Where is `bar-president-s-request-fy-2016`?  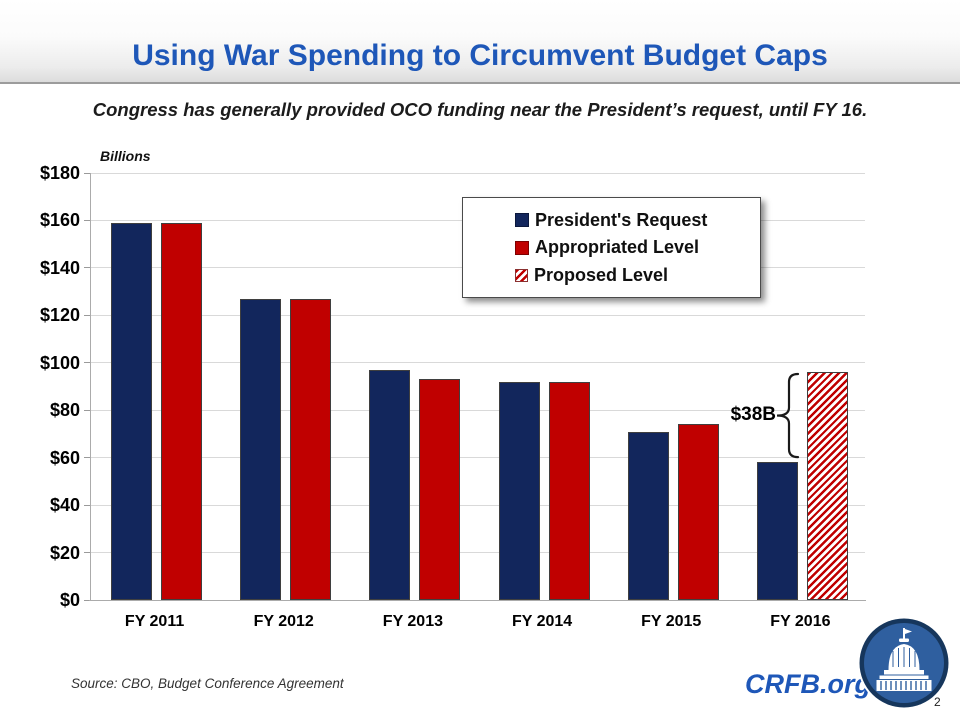 bar-president-s-request-fy-2016 is located at coordinates (777, 531).